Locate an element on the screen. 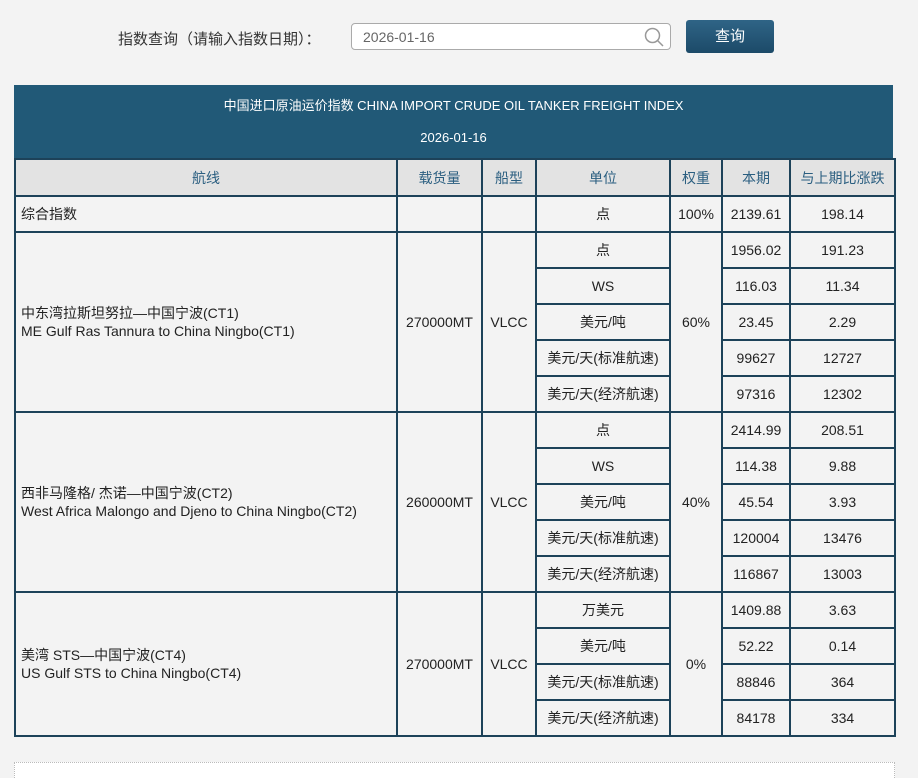 Image resolution: width=918 pixels, height=778 pixels. current-cell: 2414.99 is located at coordinates (756, 430).